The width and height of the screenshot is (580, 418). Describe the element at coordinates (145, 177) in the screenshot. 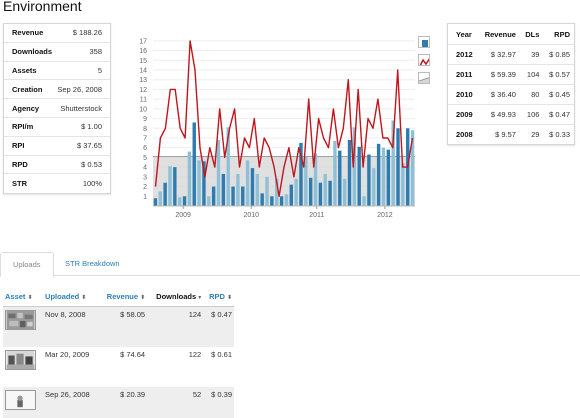

I see `y-tick-label: 3` at that location.